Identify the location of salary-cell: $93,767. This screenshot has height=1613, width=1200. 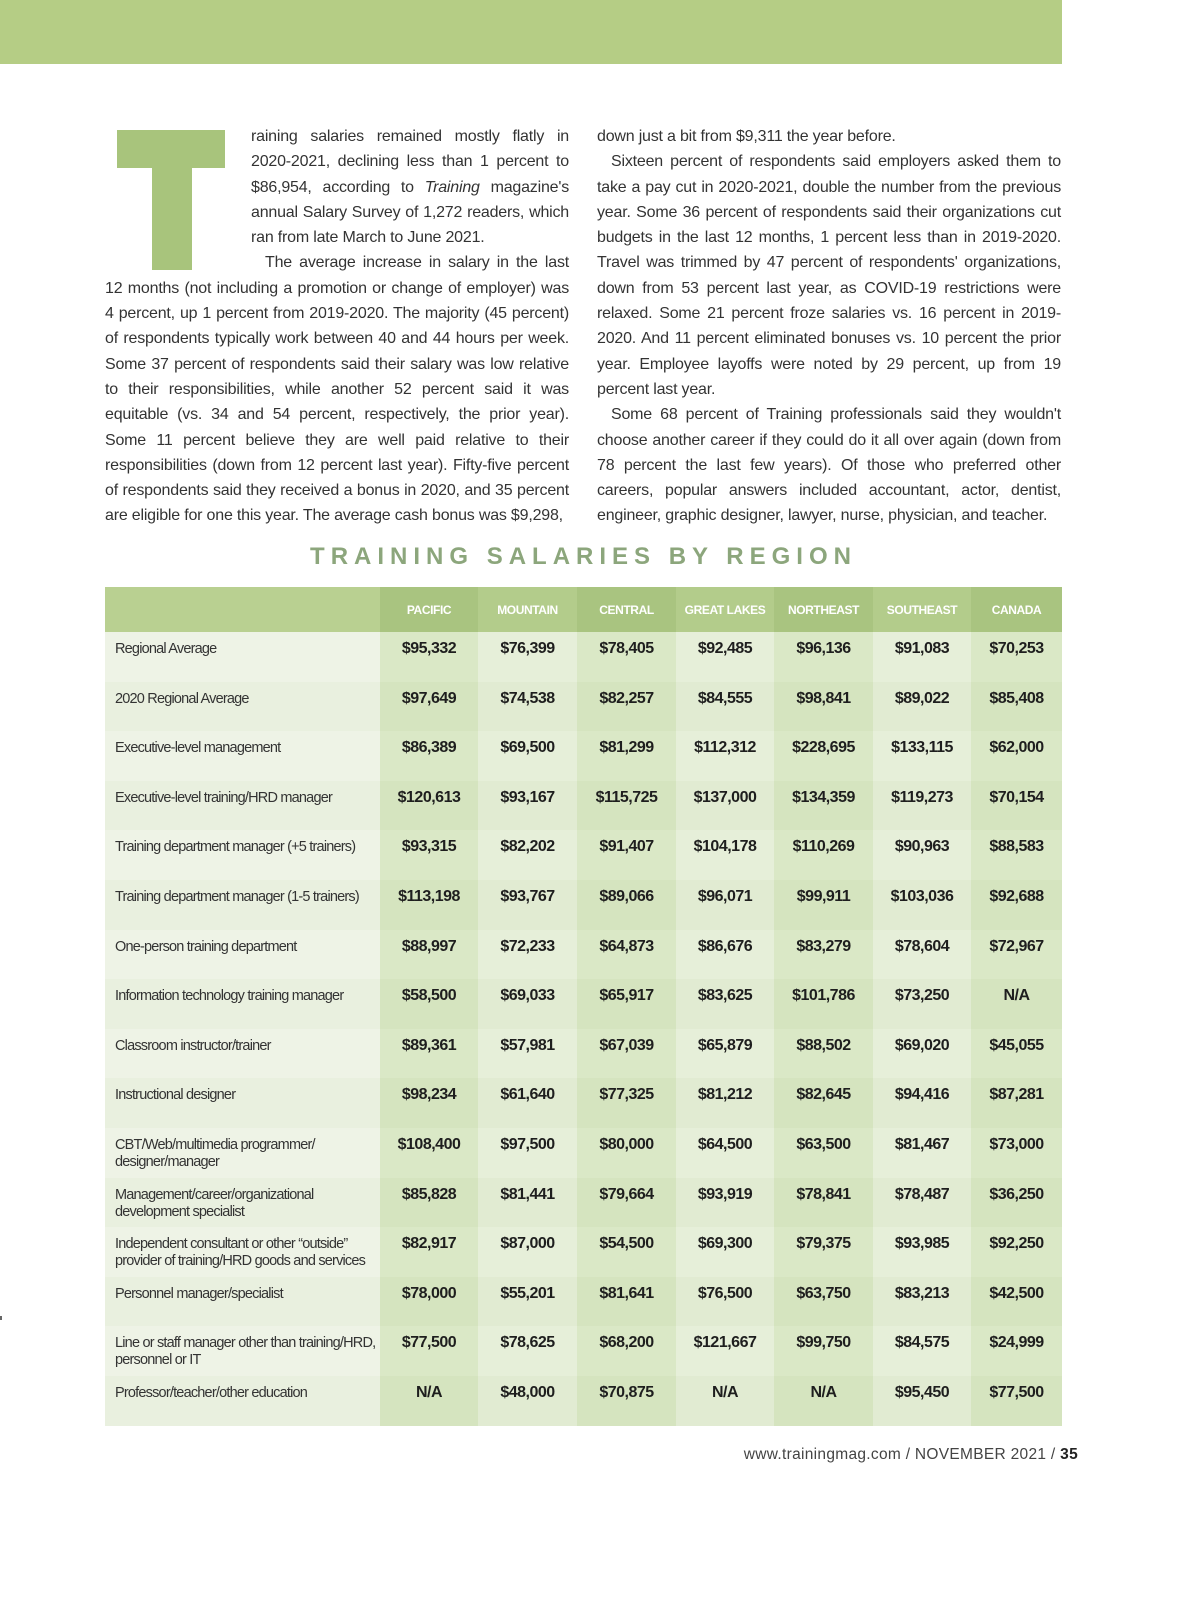
(527, 904).